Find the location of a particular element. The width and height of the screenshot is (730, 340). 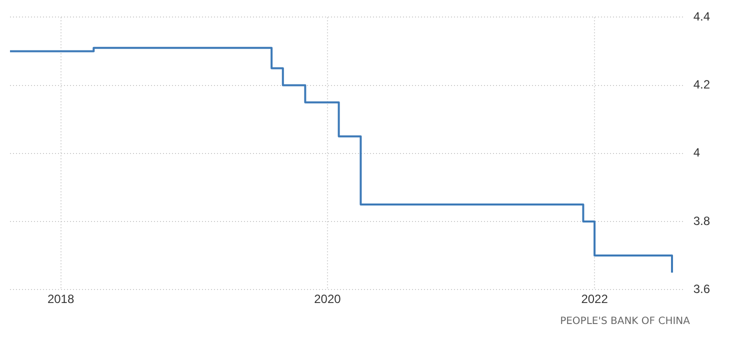

x-tick-label: 2018 is located at coordinates (60, 299).